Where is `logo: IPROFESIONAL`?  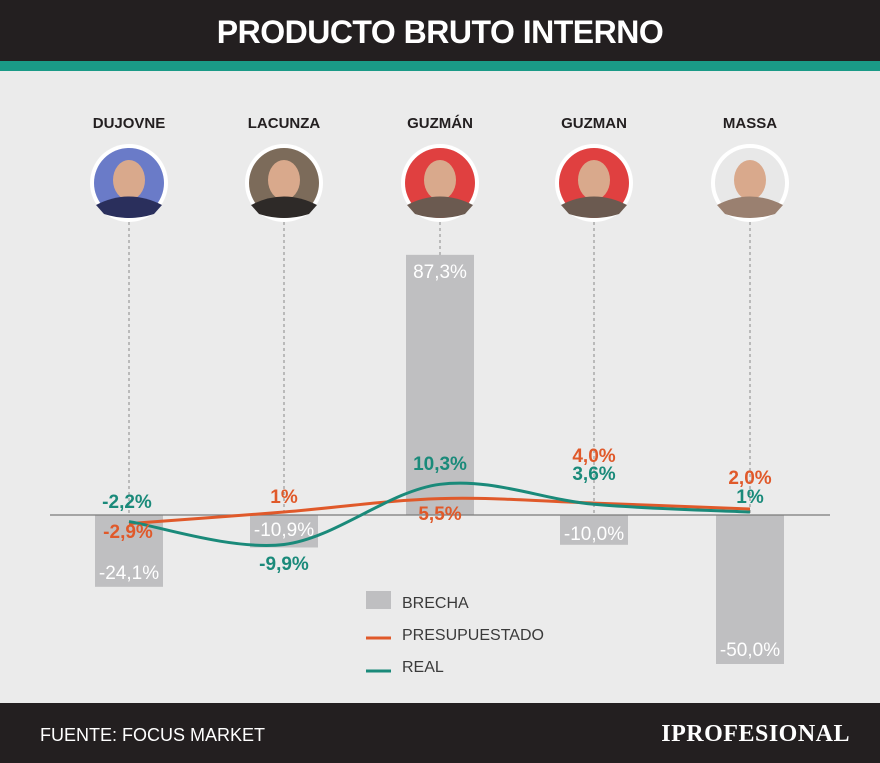 logo: IPROFESIONAL is located at coordinates (755, 734).